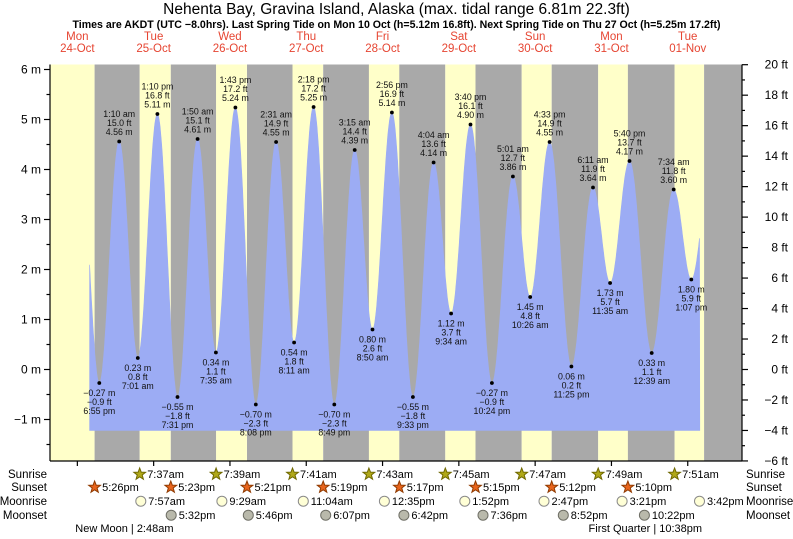  I want to click on moonset-marker: 10:22pm, so click(666, 515).